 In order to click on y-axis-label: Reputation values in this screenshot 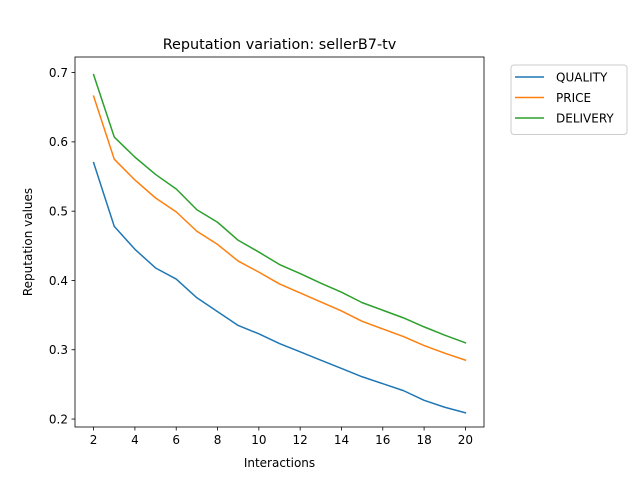, I will do `click(28, 242)`.